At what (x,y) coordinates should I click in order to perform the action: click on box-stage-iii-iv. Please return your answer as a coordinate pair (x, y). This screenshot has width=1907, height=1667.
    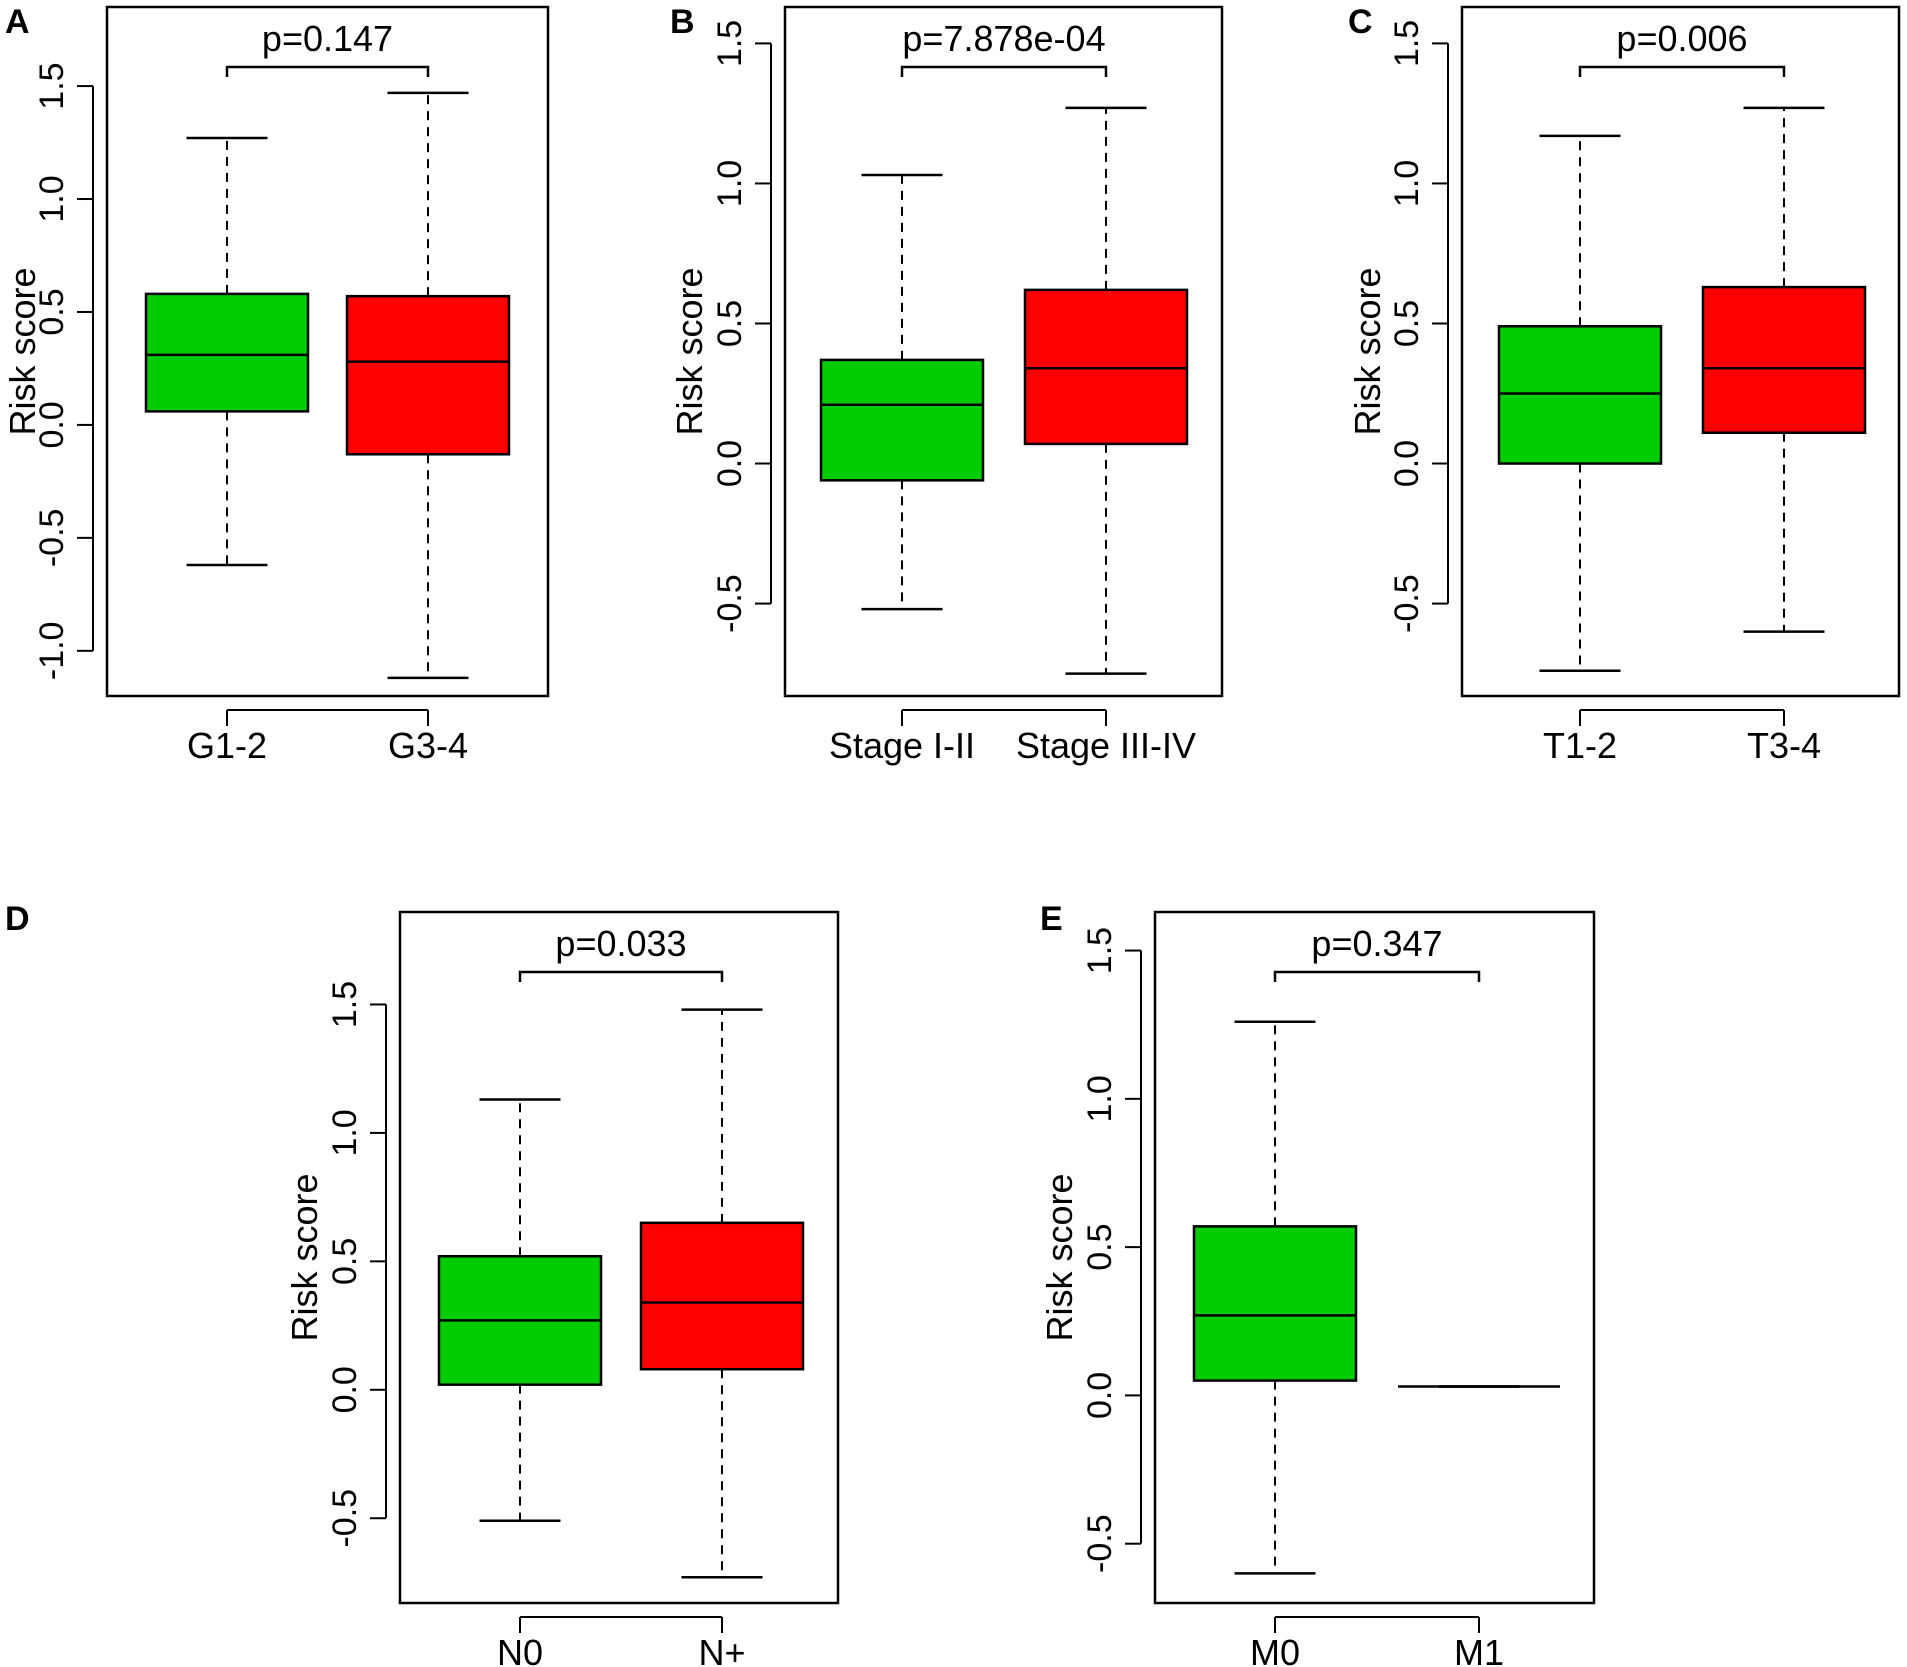
    Looking at the image, I should click on (1106, 390).